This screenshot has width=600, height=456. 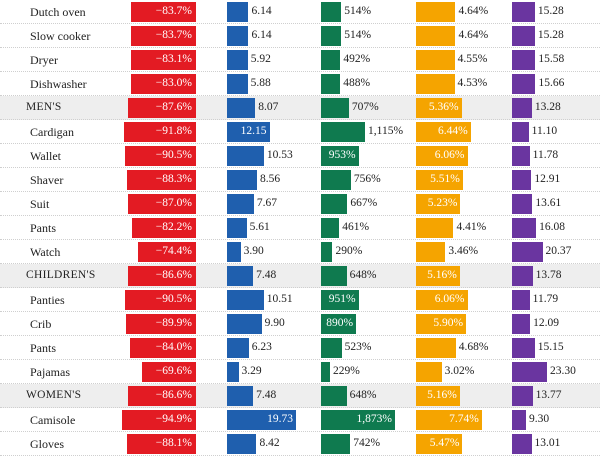 What do you see at coordinates (160, 156) in the screenshot?
I see `bar-s1-wallet` at bounding box center [160, 156].